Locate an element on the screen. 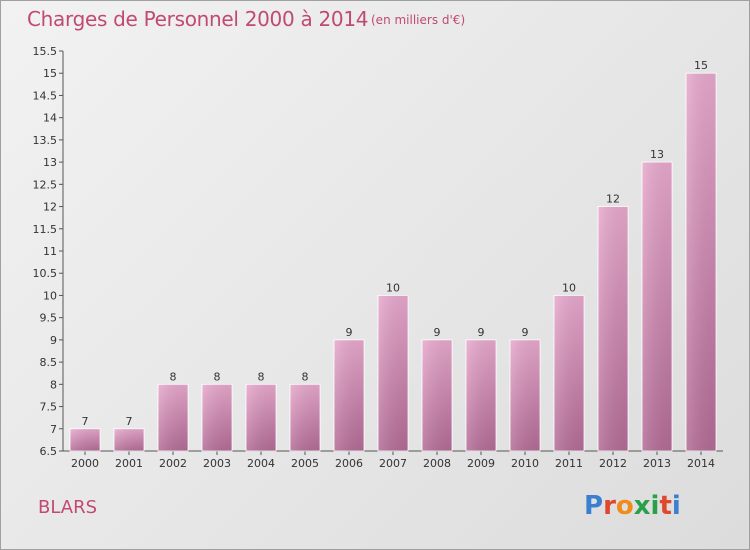 This screenshot has width=750, height=550. y-tick-label: 10.5 is located at coordinates (45, 273).